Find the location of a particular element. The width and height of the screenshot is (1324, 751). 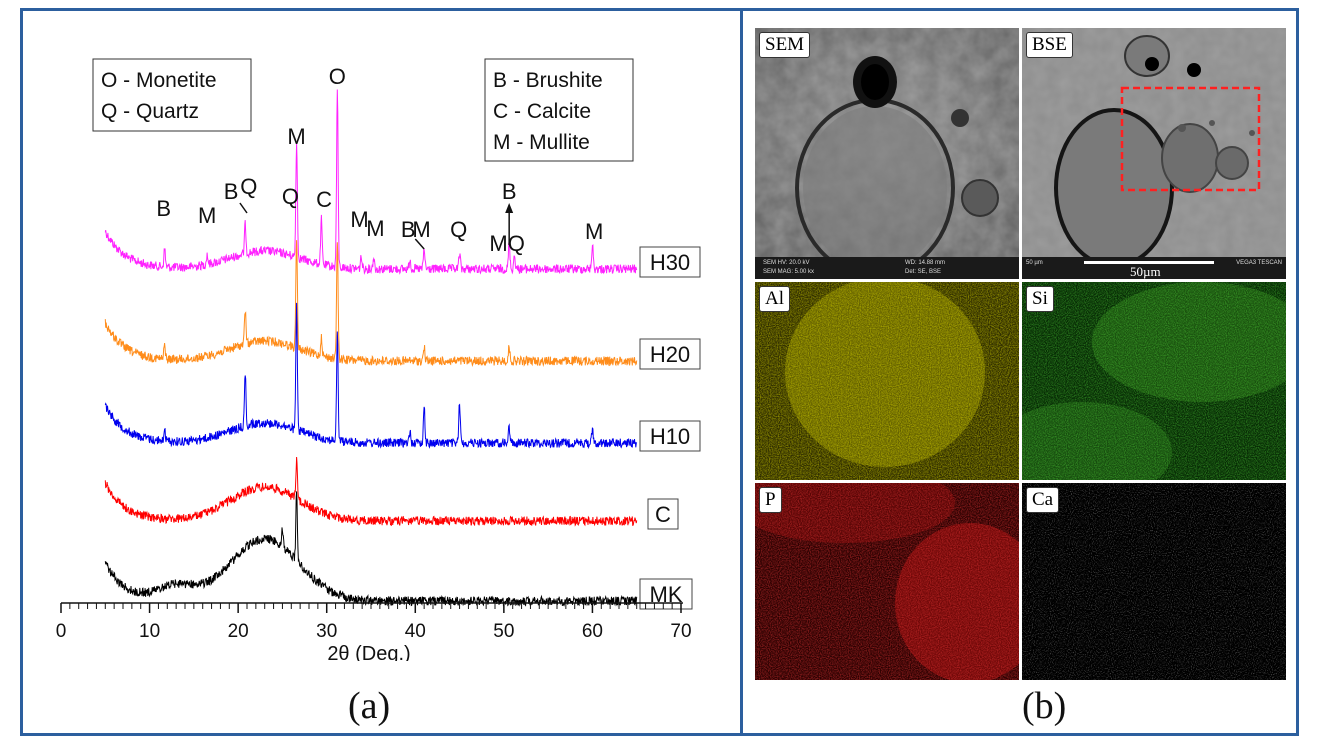

peak-label-10: B is located at coordinates (408, 229).